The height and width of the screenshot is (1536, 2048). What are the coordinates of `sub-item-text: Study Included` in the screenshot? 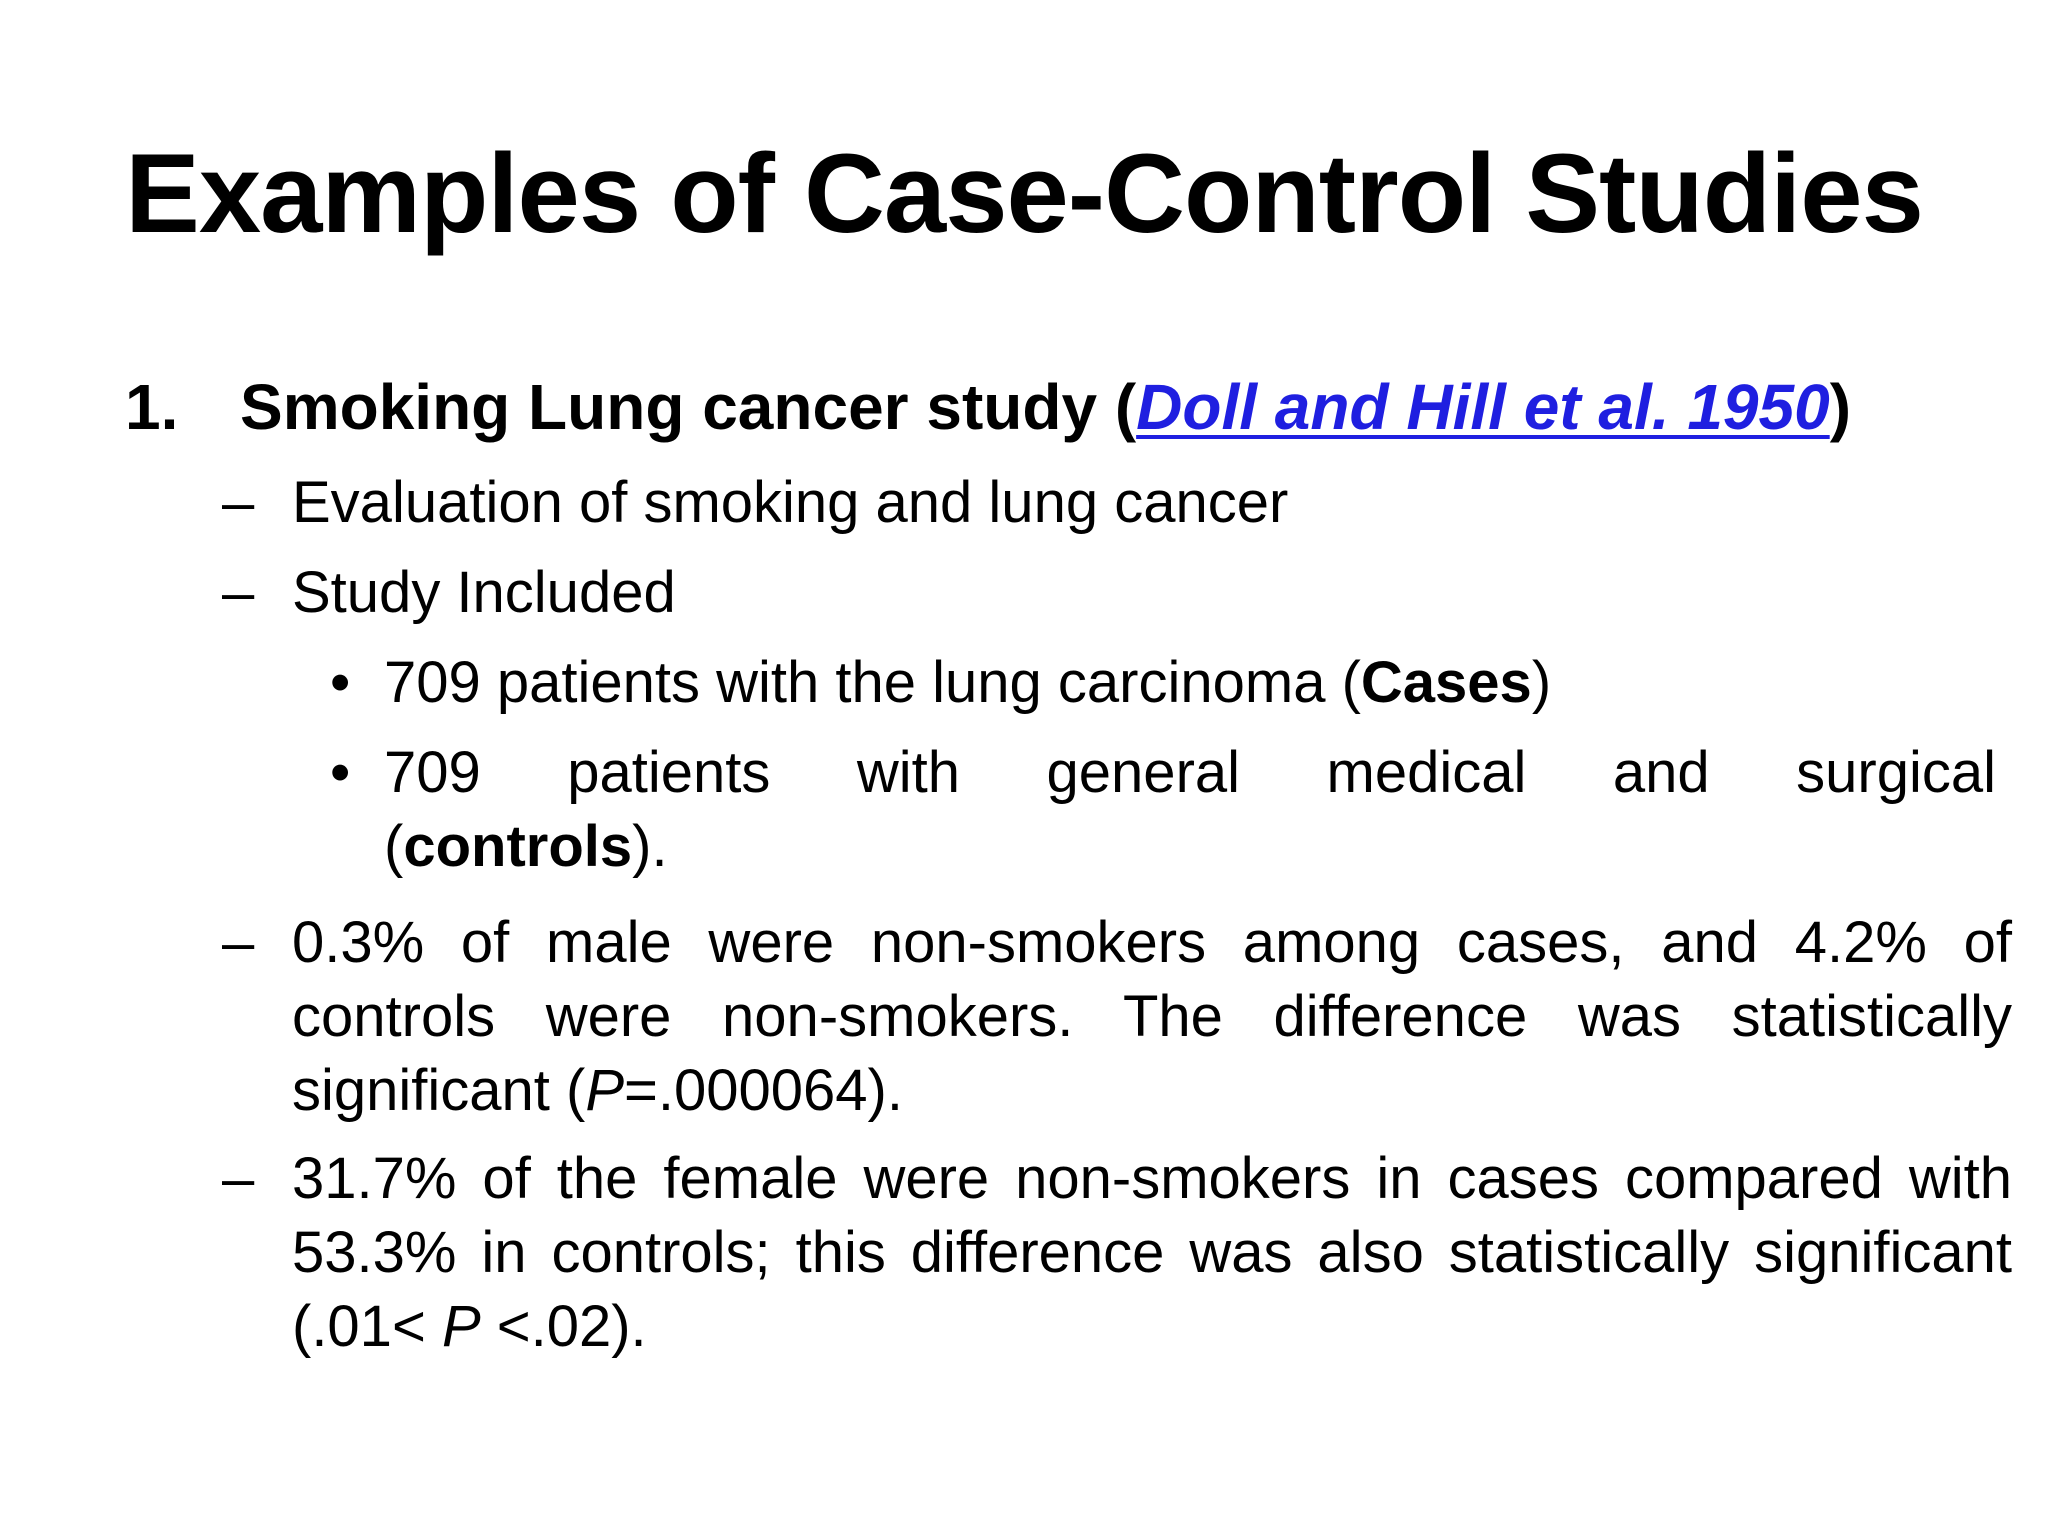 It's located at (484, 592).